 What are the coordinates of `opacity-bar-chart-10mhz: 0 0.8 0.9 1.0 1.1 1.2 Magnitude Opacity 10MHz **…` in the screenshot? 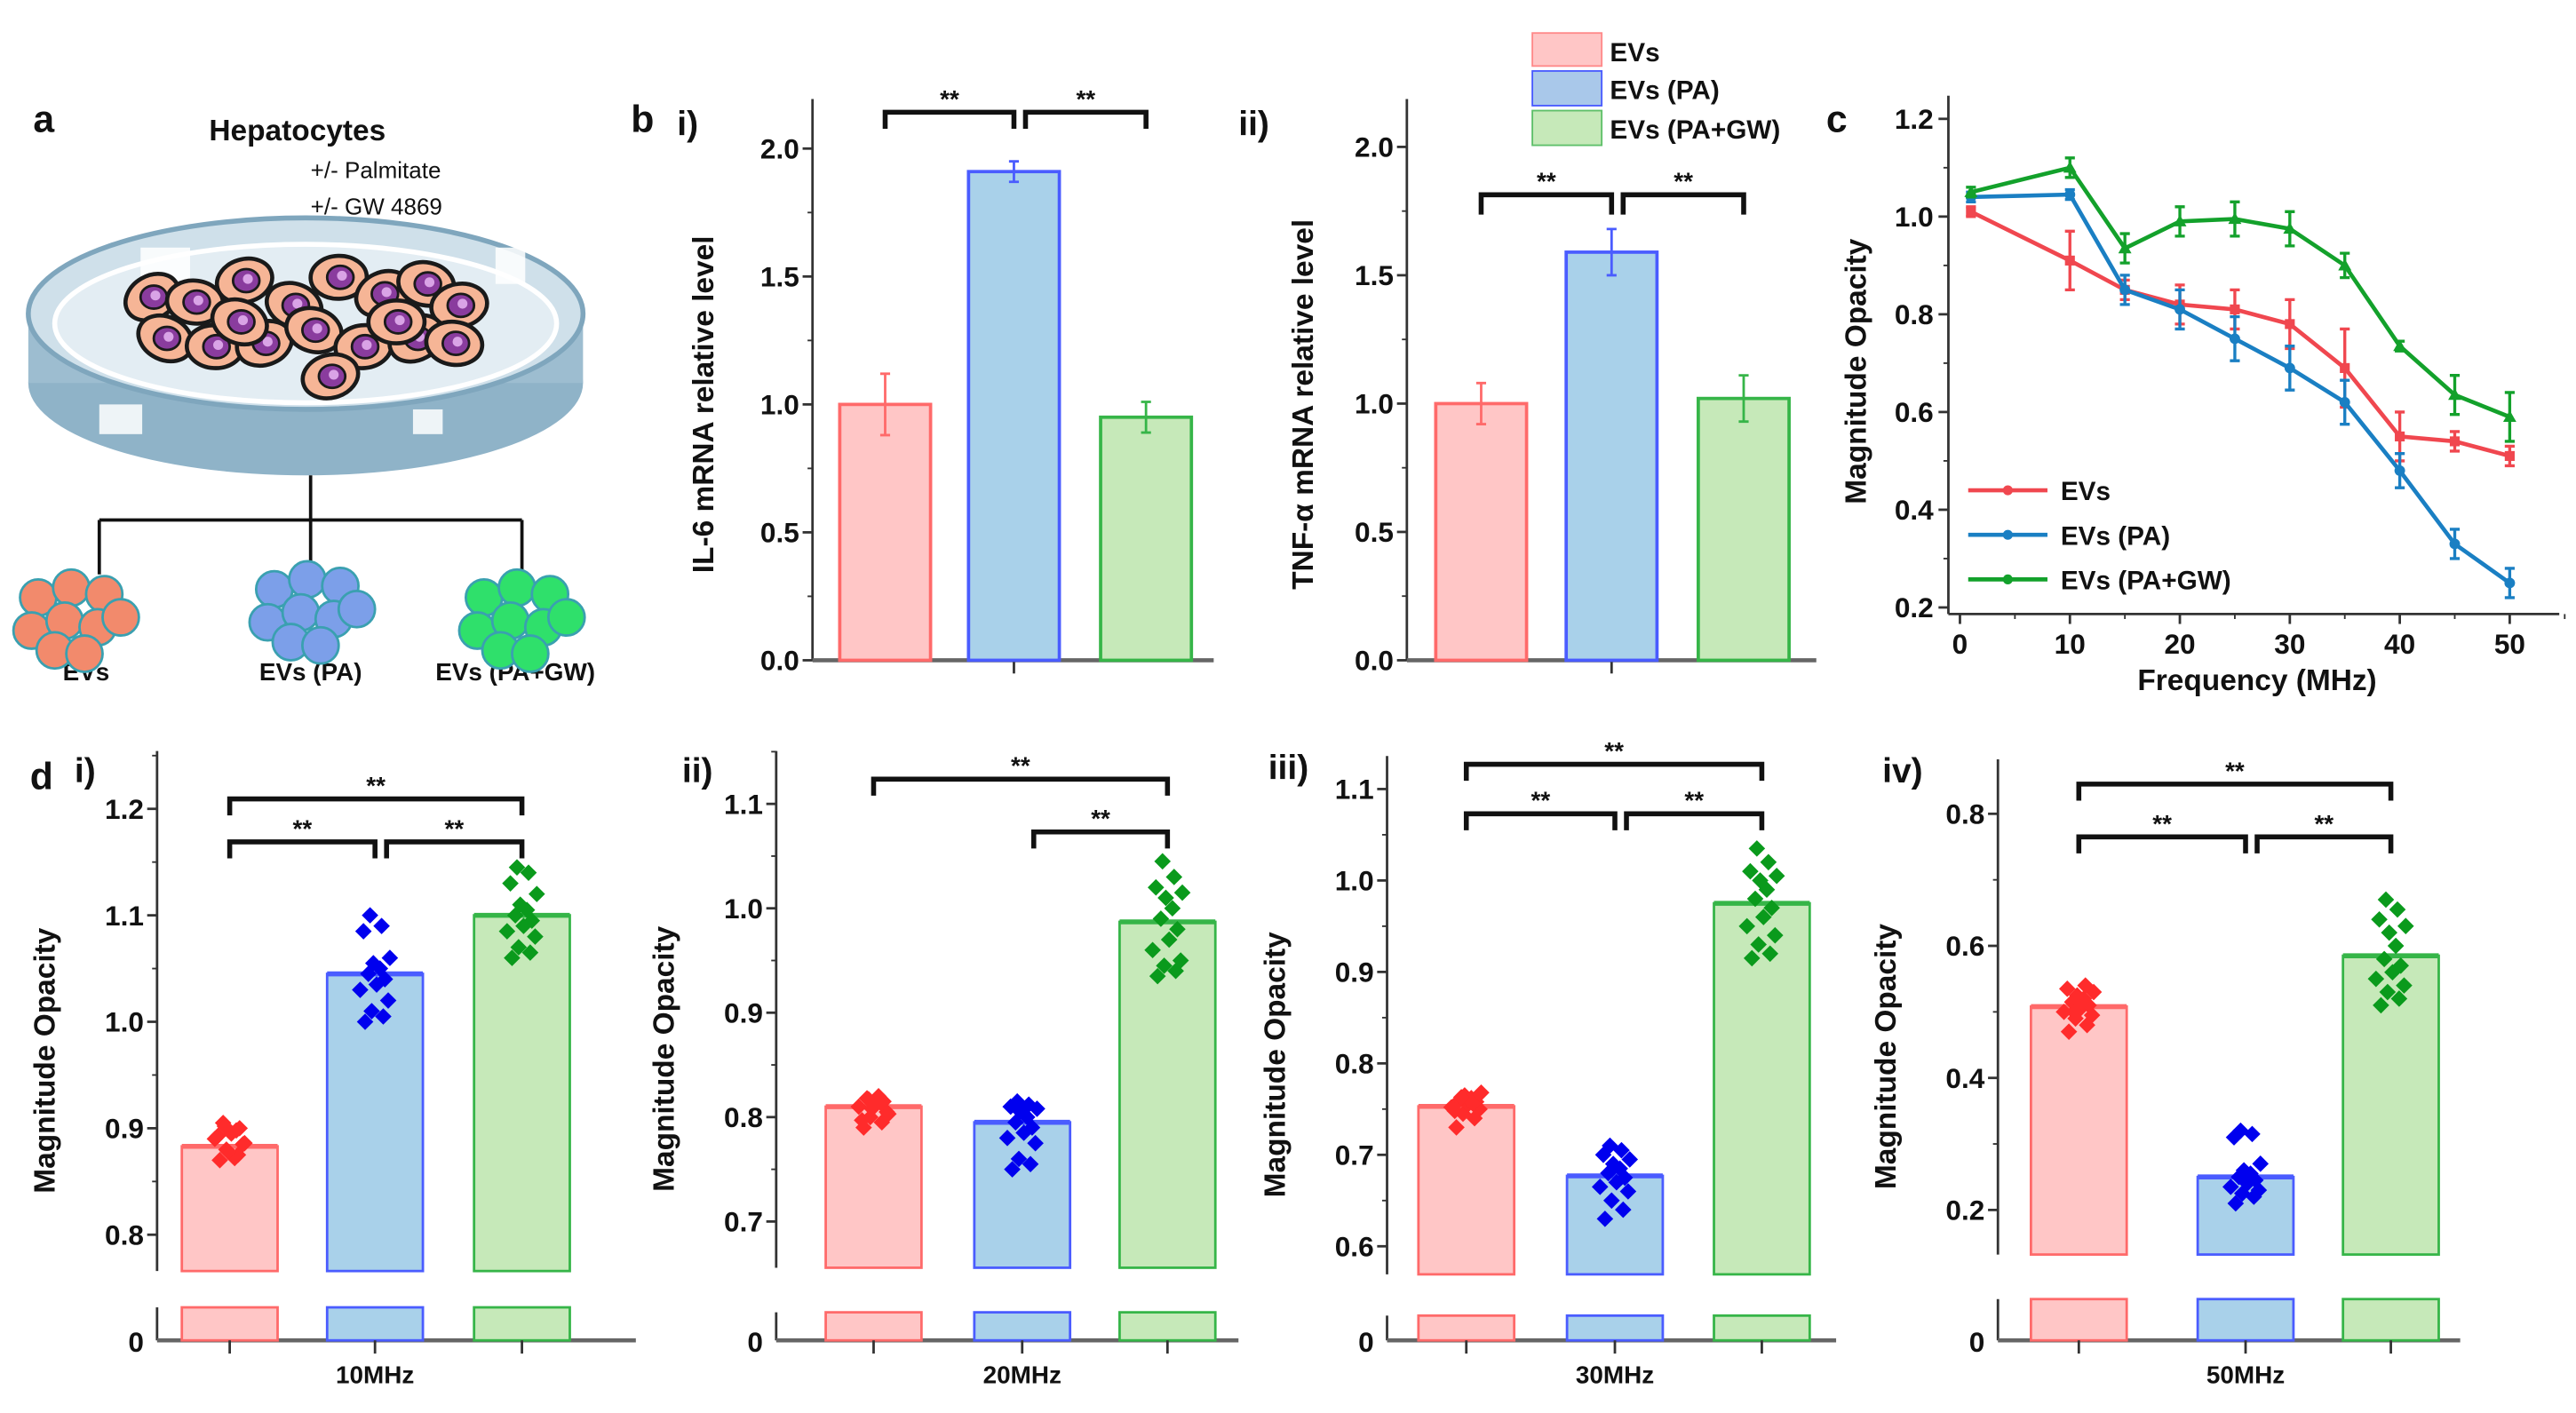 It's located at (332, 1069).